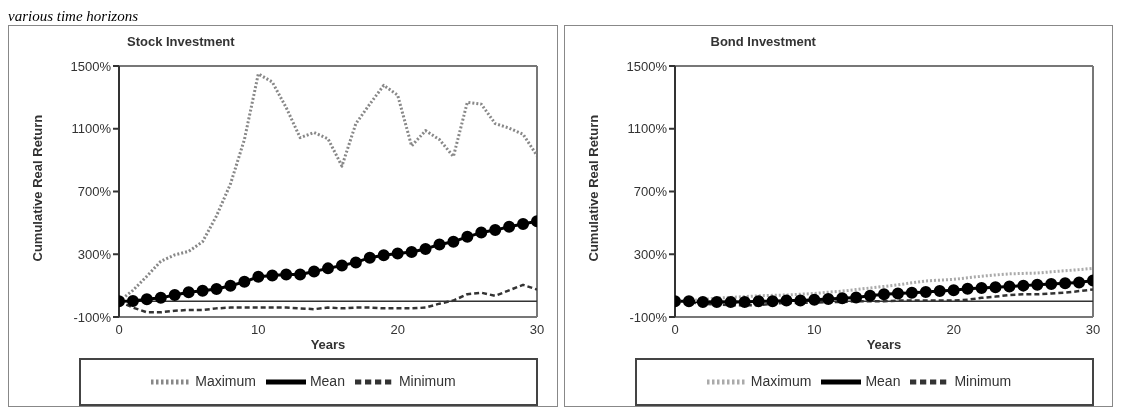 The width and height of the screenshot is (1121, 410). Describe the element at coordinates (73, 16) in the screenshot. I see `text: various time horizons` at that location.